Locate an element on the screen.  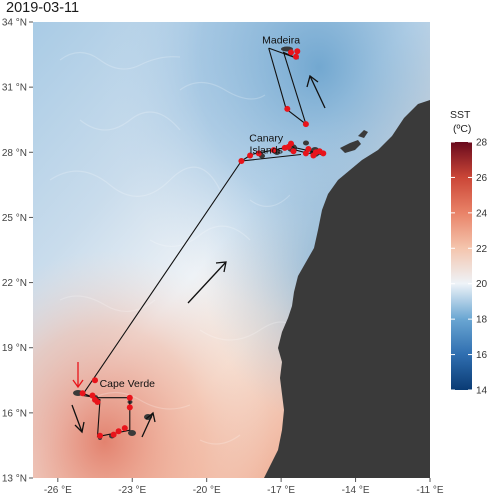
legend-tick-label: 18 is located at coordinates (482, 320).